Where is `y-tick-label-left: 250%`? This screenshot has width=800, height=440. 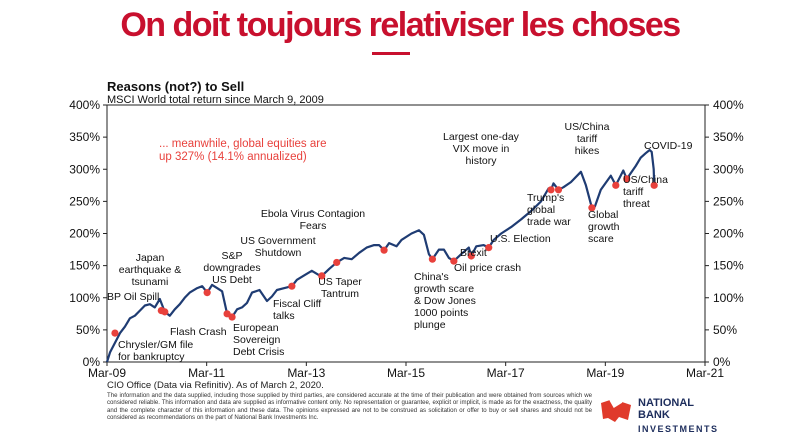 y-tick-label-left: 250% is located at coordinates (84, 201).